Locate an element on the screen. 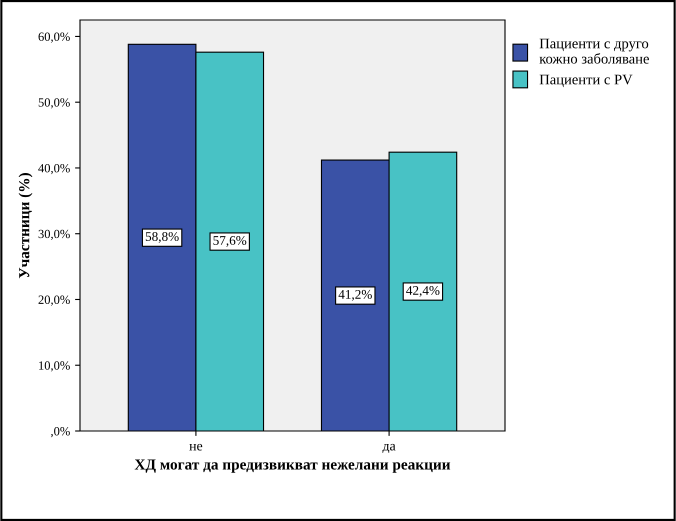 Image resolution: width=676 pixels, height=521 pixels. x-tick-label: не is located at coordinates (195, 447).